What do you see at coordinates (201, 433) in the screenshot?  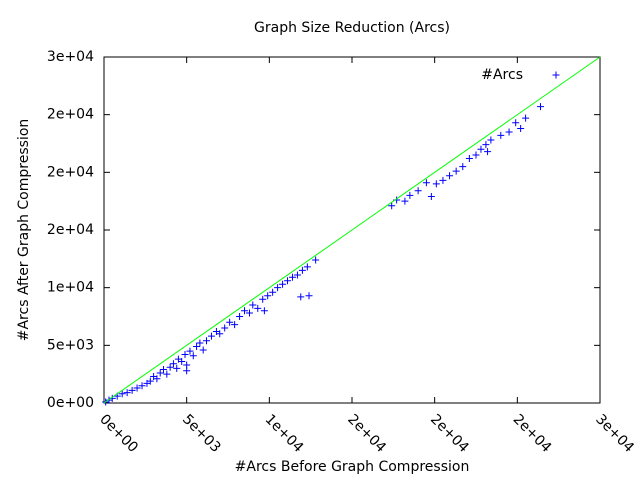 I see `x-tick-label: 5e+03` at bounding box center [201, 433].